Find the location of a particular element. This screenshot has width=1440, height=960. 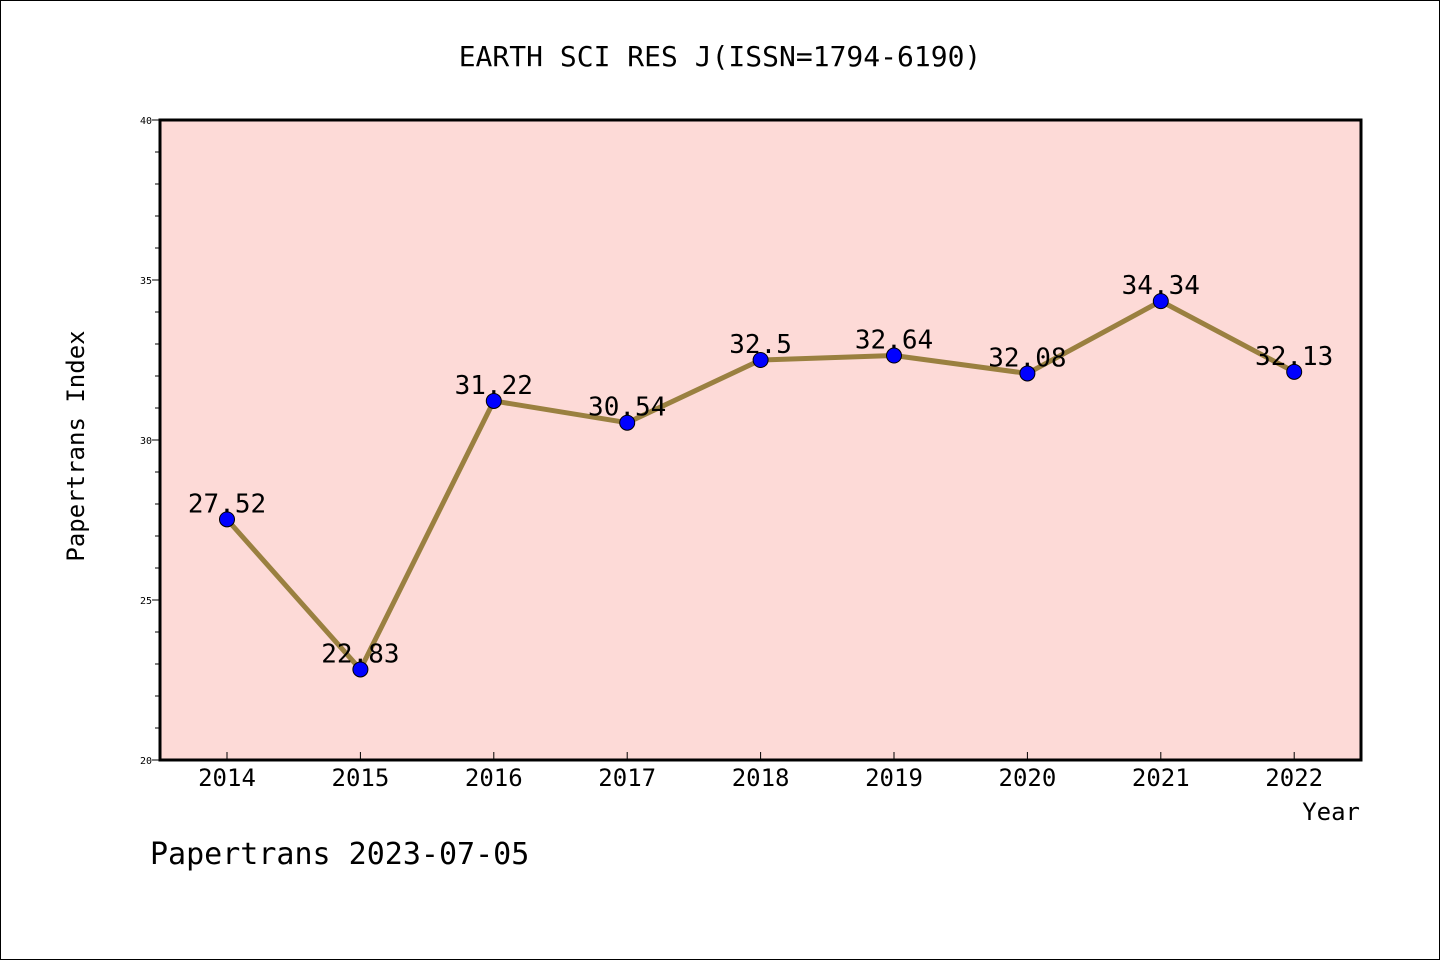

x-axis-label: Year is located at coordinates (1331, 812).